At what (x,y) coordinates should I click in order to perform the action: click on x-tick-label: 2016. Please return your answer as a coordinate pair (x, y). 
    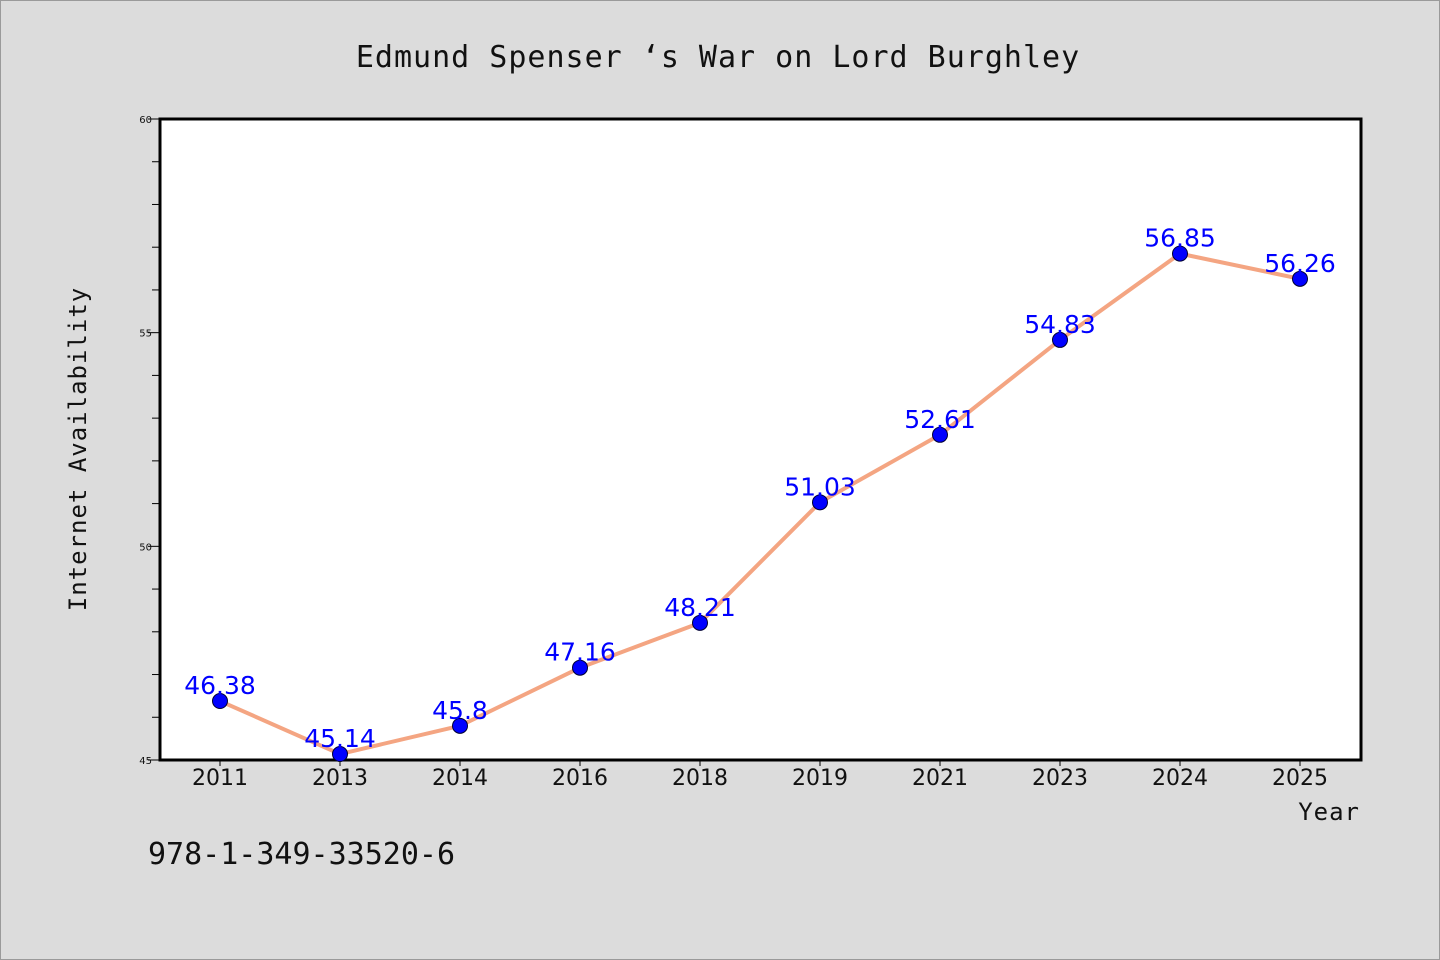
    Looking at the image, I should click on (580, 778).